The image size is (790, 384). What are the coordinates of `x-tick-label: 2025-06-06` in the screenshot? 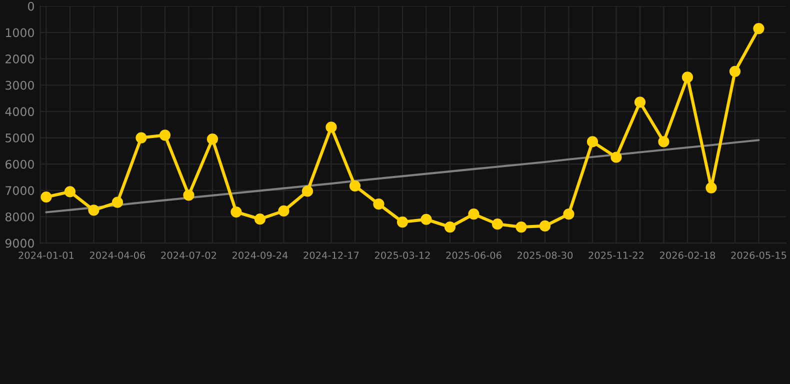 It's located at (474, 255).